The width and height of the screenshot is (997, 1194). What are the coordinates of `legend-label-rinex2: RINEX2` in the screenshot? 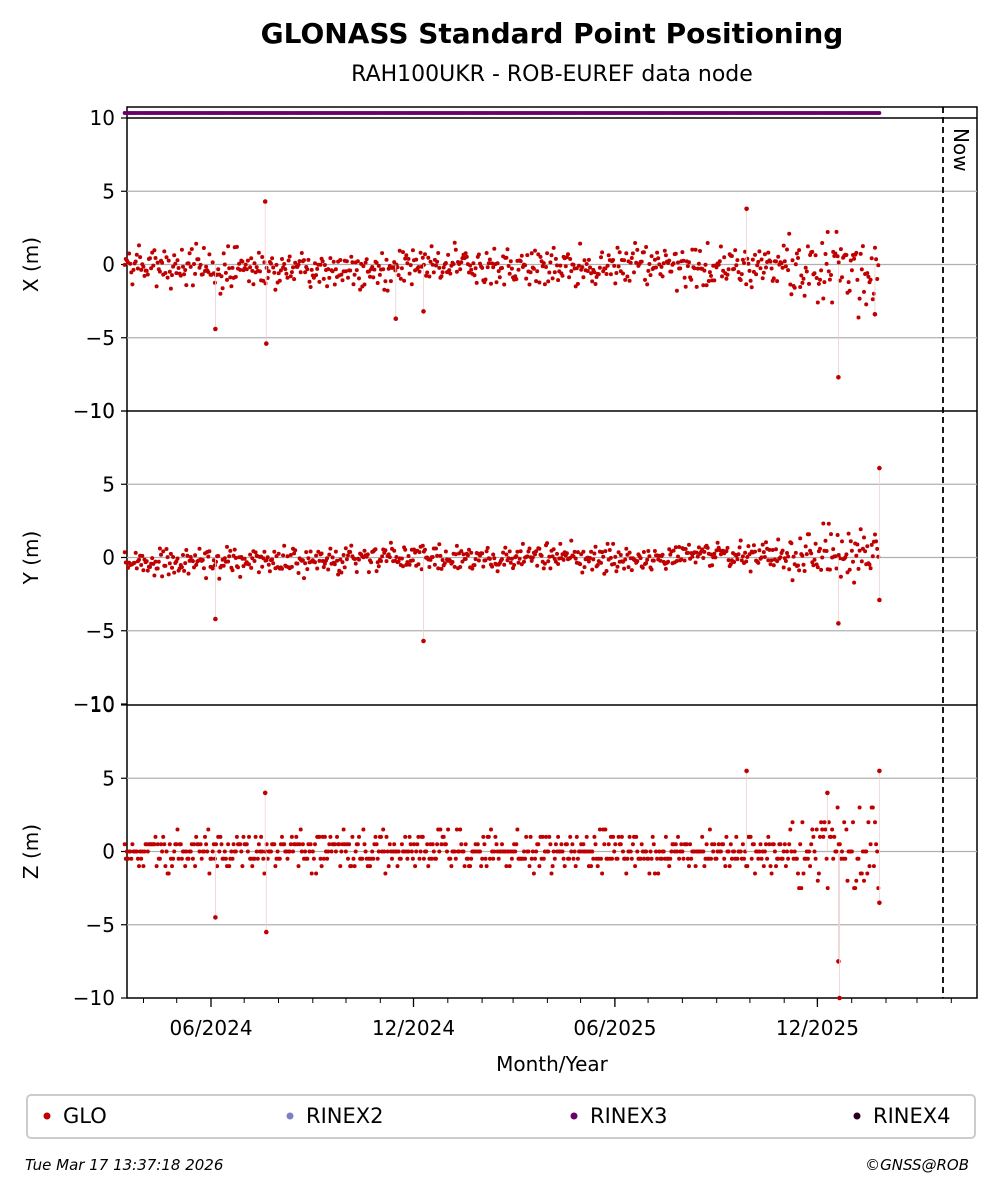 It's located at (345, 1116).